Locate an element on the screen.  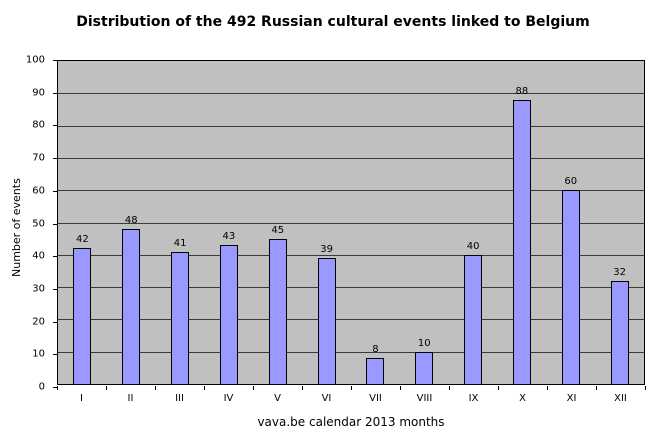
x-tick-label: IX is located at coordinates (473, 398).